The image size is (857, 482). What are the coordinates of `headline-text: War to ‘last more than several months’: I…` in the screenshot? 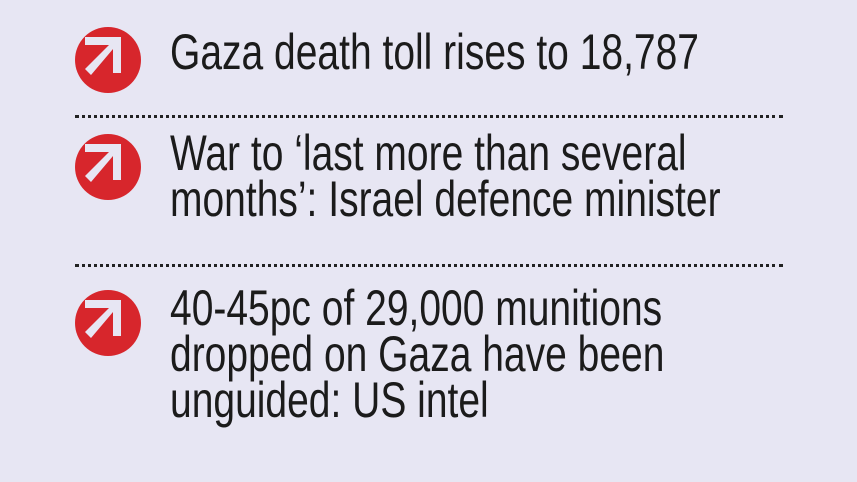 It's located at (445, 176).